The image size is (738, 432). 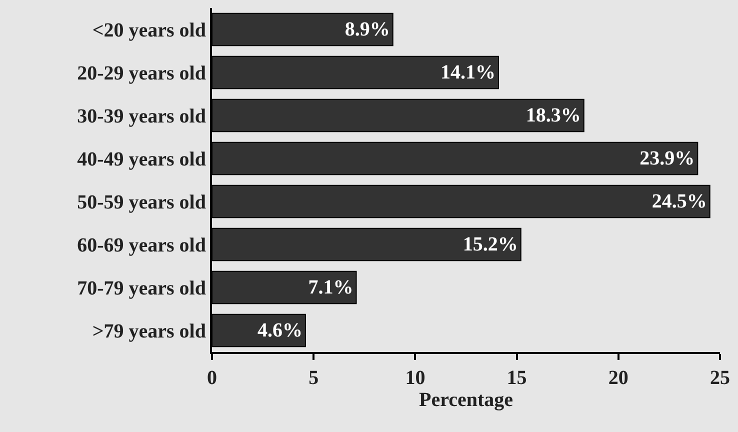 What do you see at coordinates (618, 378) in the screenshot?
I see `x-tick-label: 20` at bounding box center [618, 378].